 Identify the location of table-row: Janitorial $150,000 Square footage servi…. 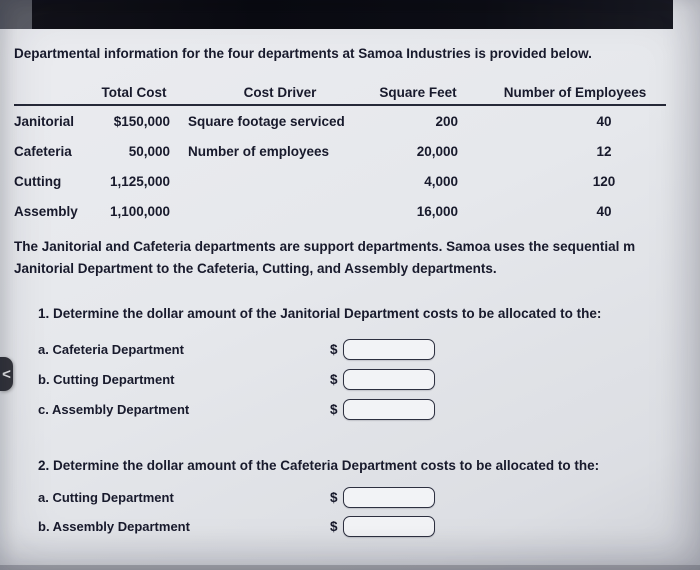
(340, 121).